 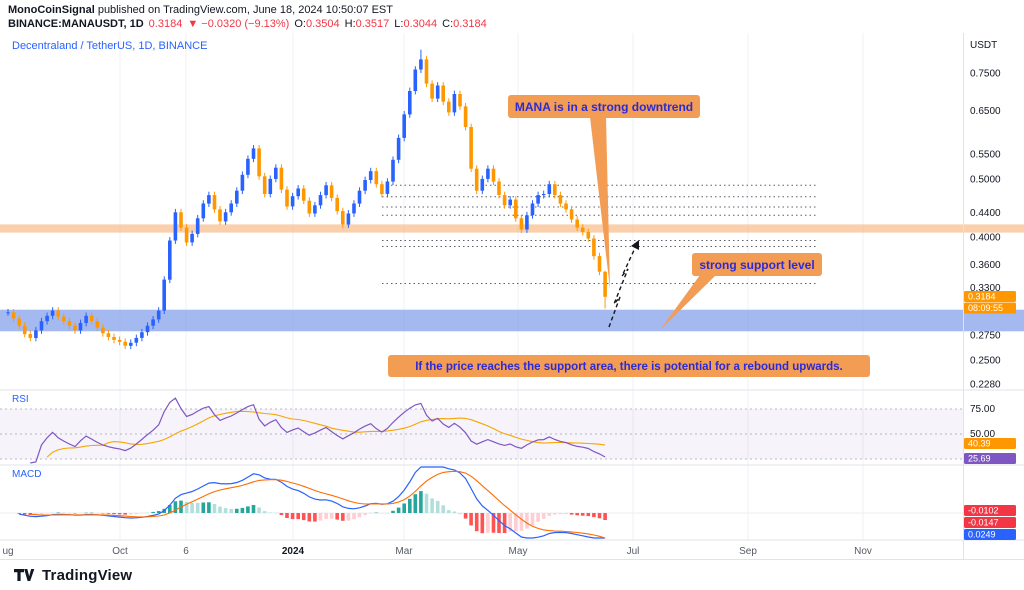 What do you see at coordinates (863, 551) in the screenshot?
I see `svg-text: Nov` at bounding box center [863, 551].